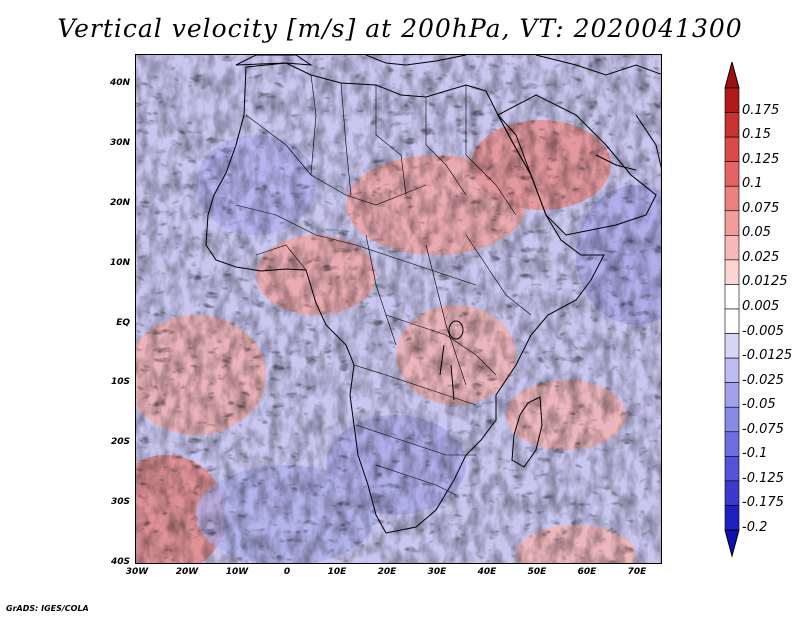 Image resolution: width=800 pixels, height=618 pixels. I want to click on colorbar-label: 0.175, so click(761, 110).